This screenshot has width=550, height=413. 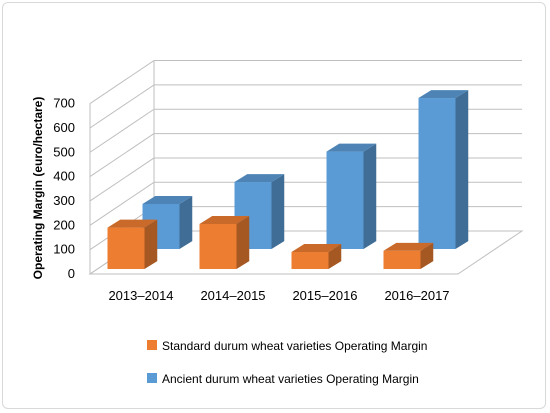 What do you see at coordinates (270, 242) in the screenshot?
I see `front-row-bars` at bounding box center [270, 242].